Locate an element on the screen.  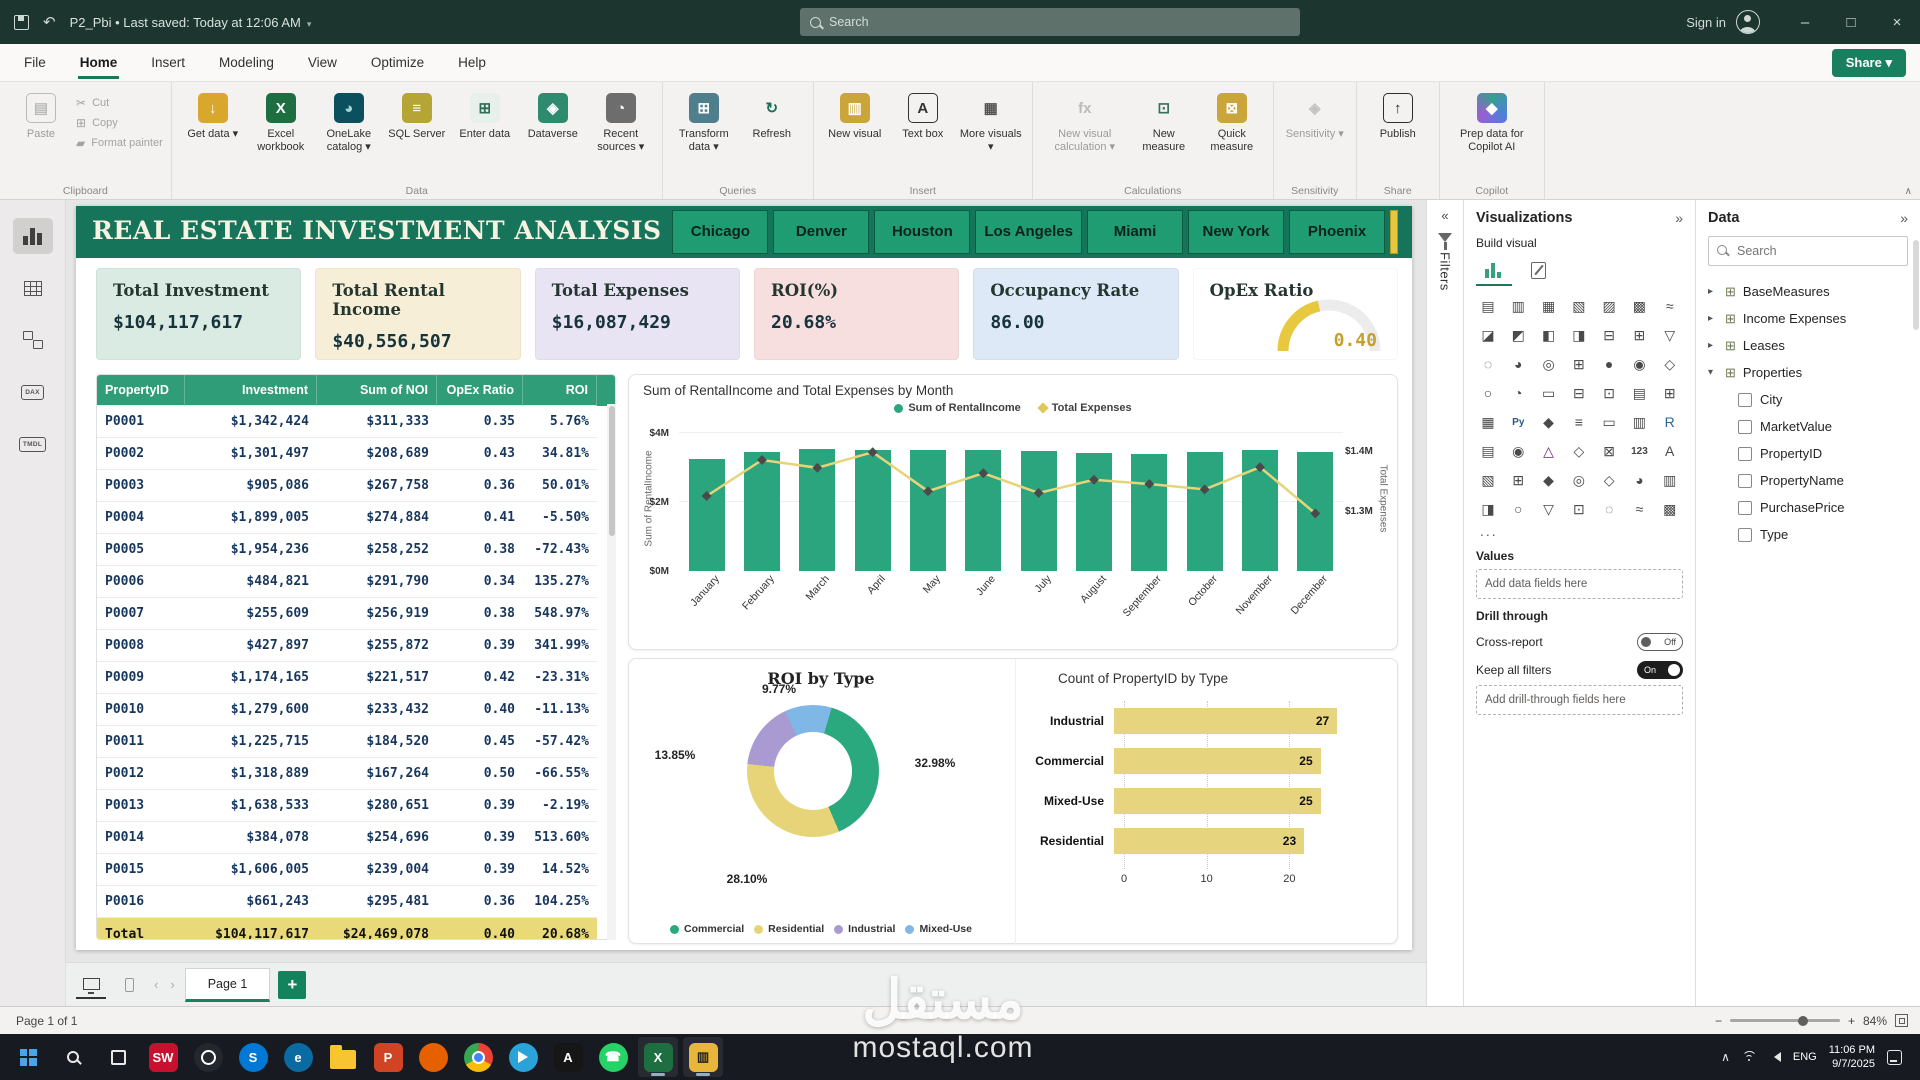
custom-visual-bar-icon: ▥ is located at coordinates (1670, 479).